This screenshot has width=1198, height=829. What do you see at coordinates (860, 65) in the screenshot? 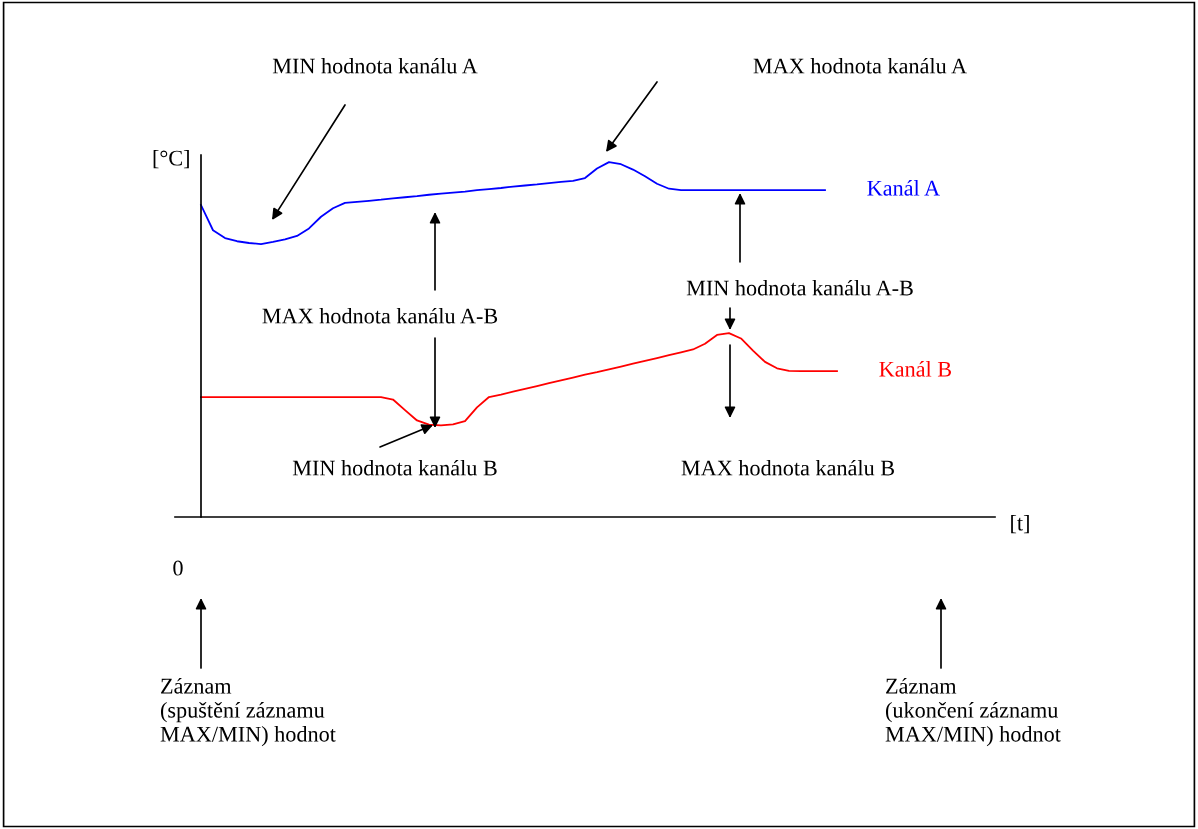
I see `text: MAX hodnota kanálu A` at bounding box center [860, 65].